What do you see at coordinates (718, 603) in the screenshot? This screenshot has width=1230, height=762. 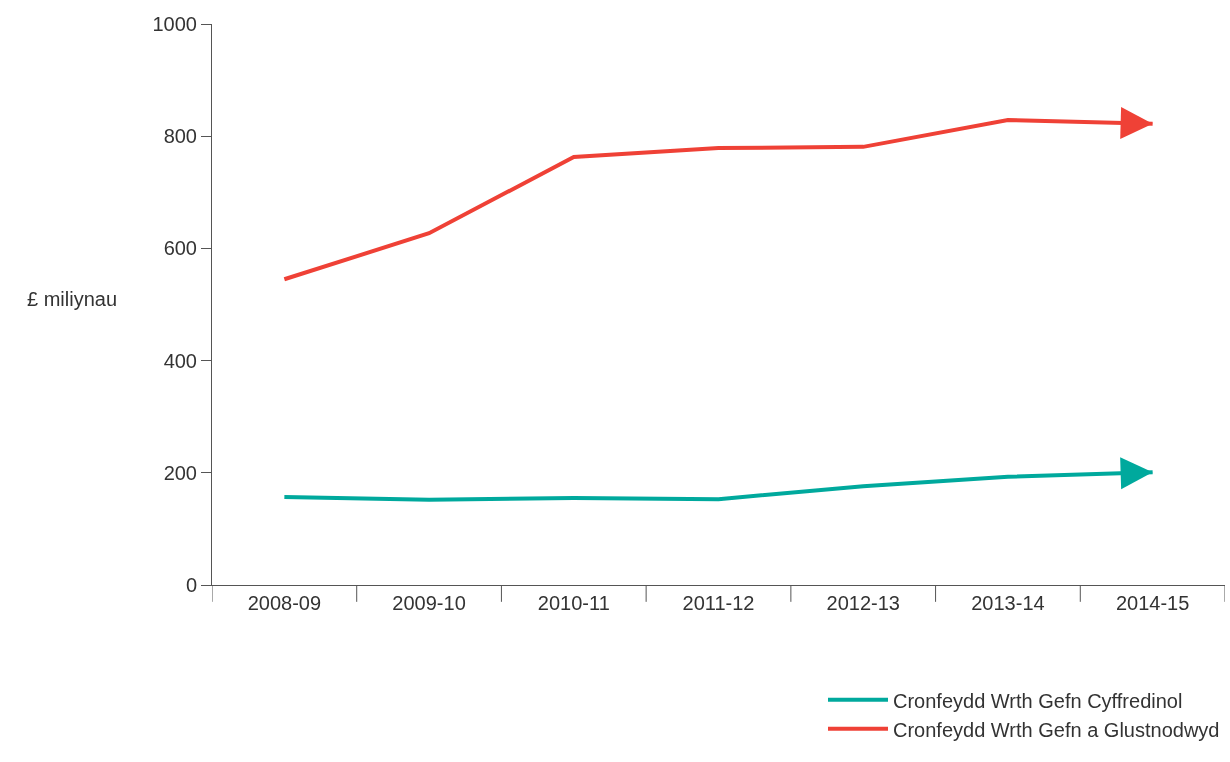 I see `x-tick-label: 2011-12` at bounding box center [718, 603].